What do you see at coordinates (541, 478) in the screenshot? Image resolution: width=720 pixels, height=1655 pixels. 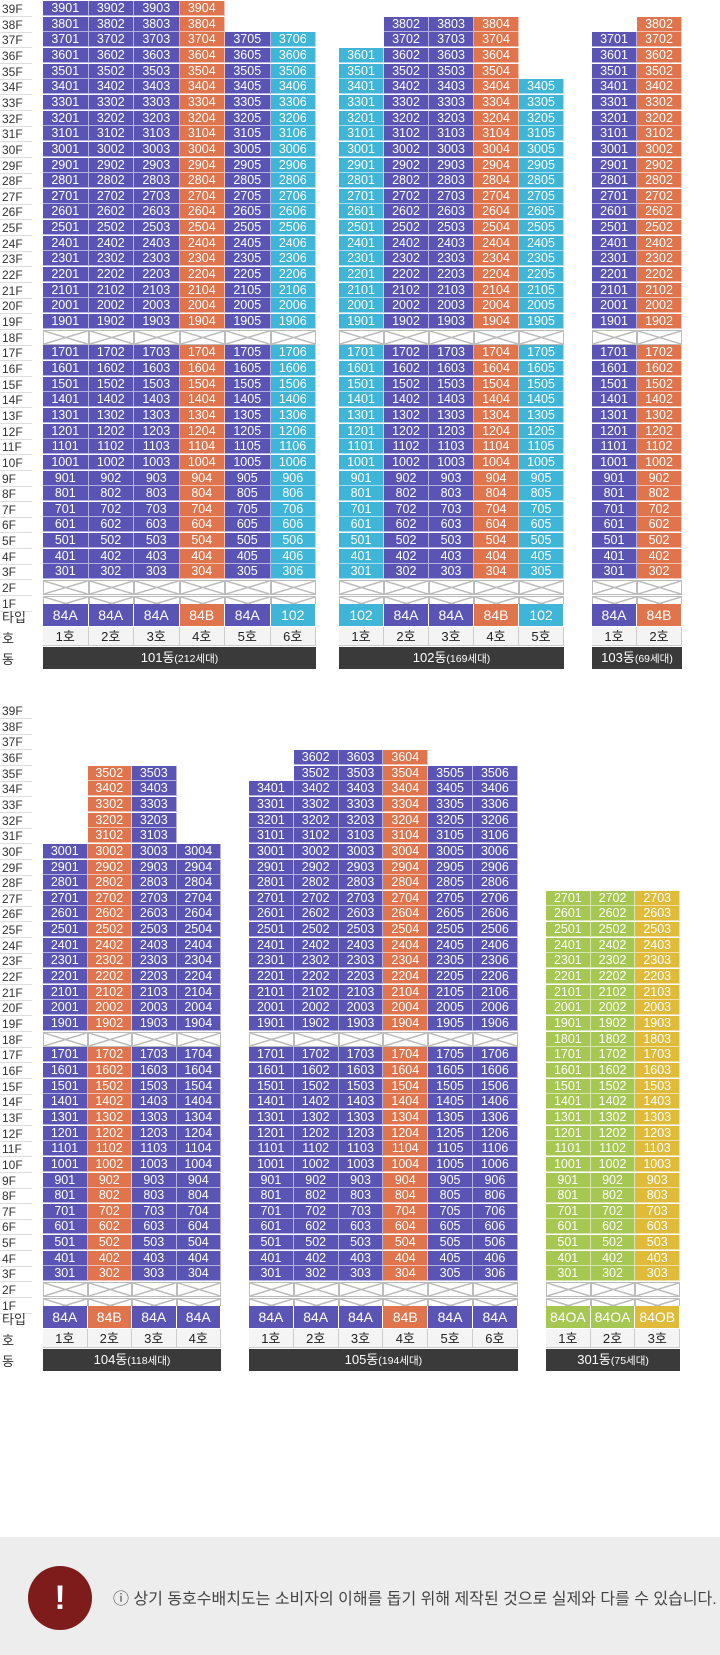 I see `unit-cell: 905` at bounding box center [541, 478].